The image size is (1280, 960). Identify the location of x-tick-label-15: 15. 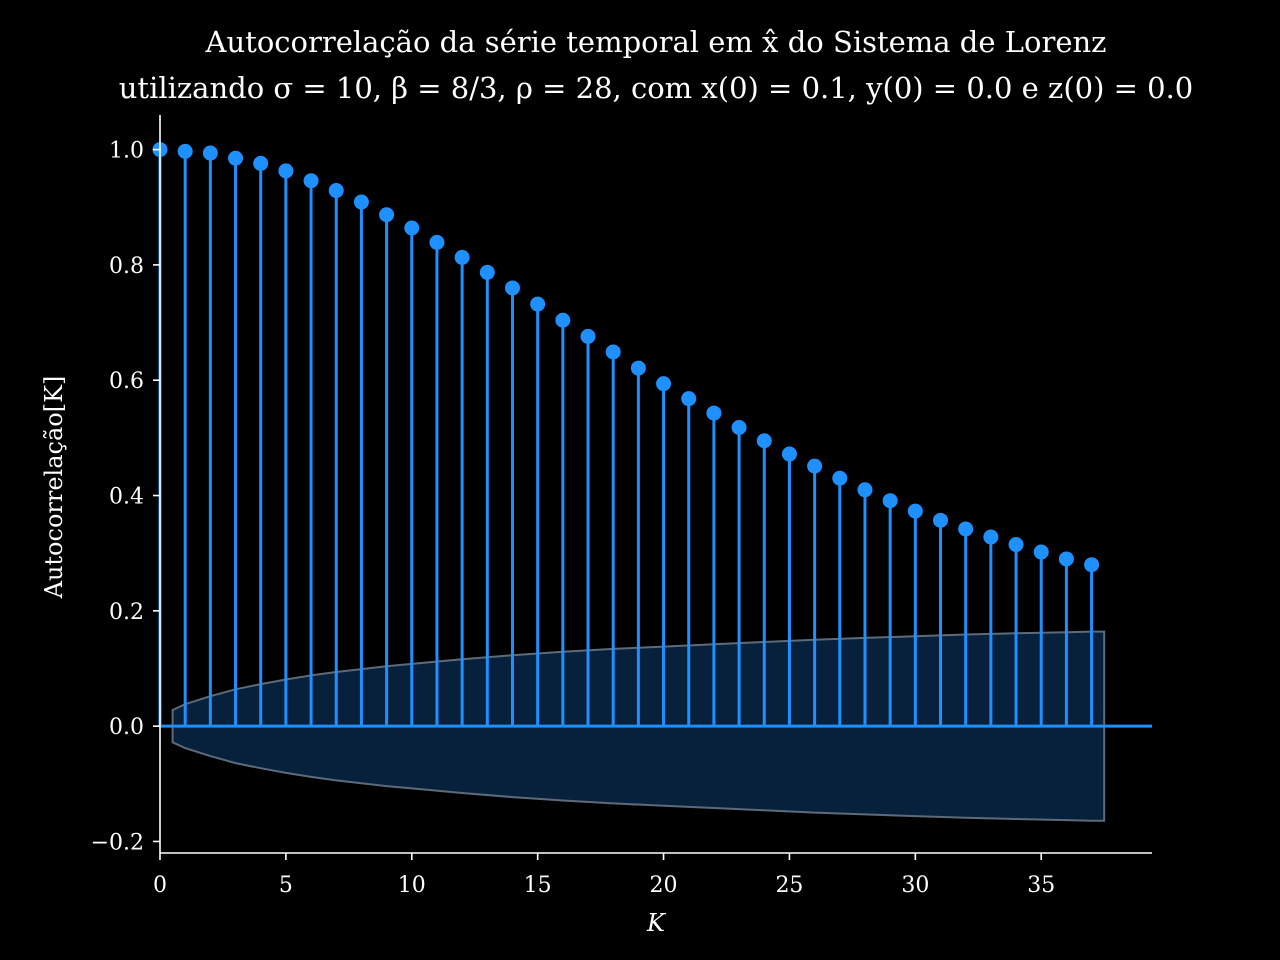
(538, 885).